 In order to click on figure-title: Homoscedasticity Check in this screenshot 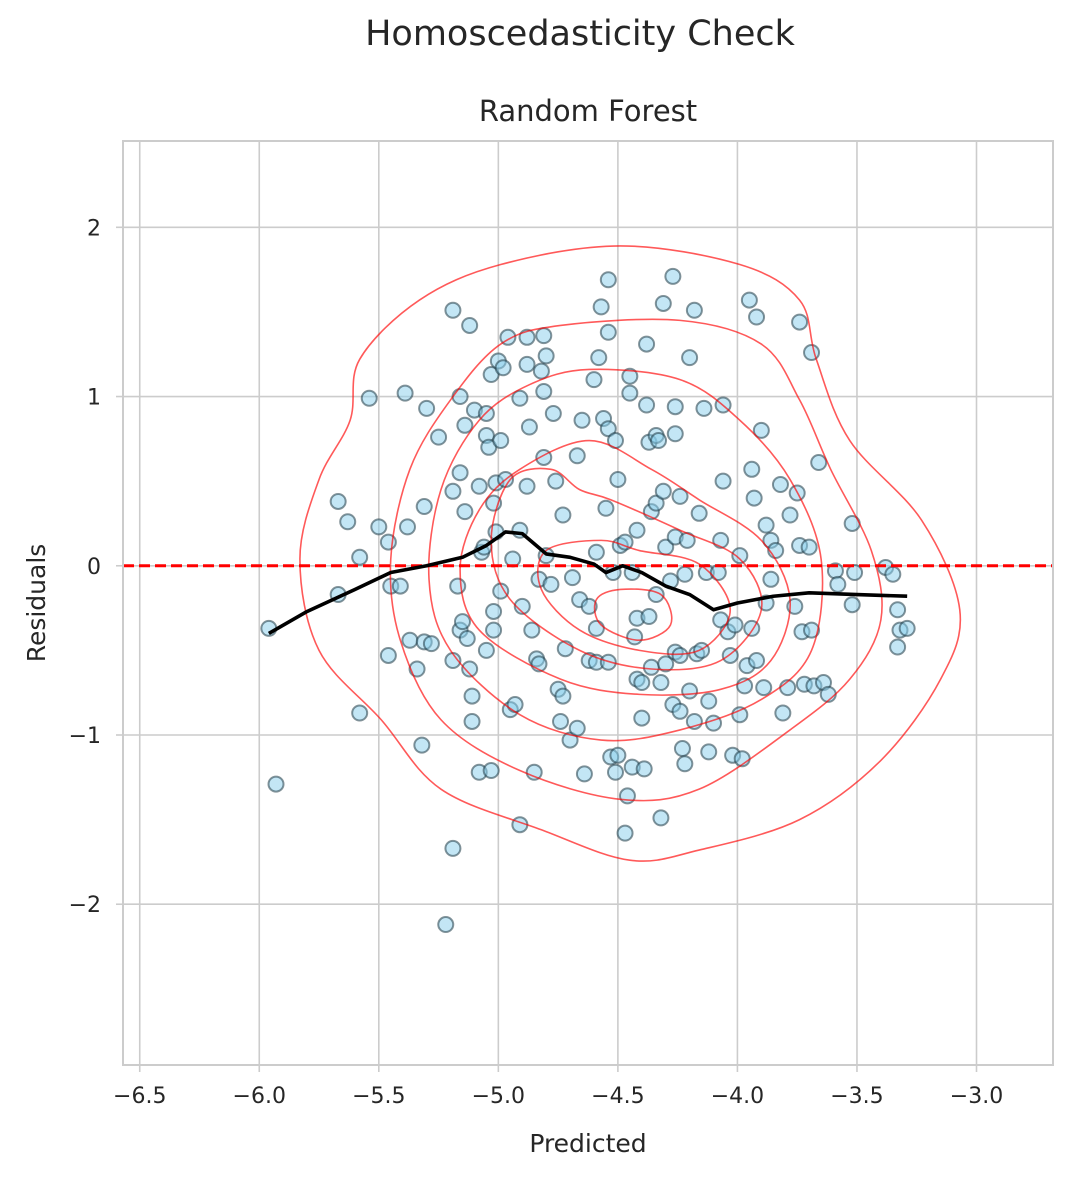, I will do `click(580, 34)`.